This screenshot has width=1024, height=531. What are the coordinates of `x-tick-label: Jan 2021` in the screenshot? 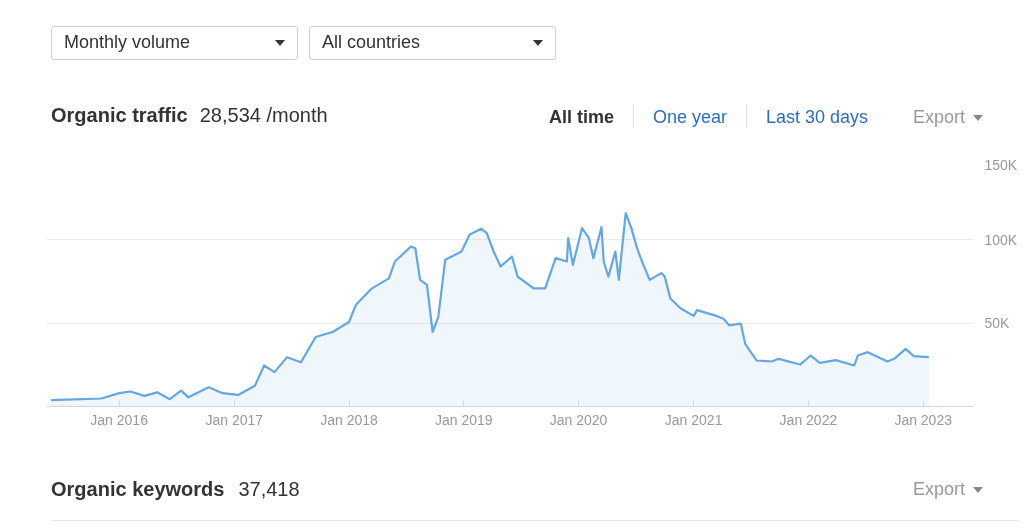 It's located at (693, 419).